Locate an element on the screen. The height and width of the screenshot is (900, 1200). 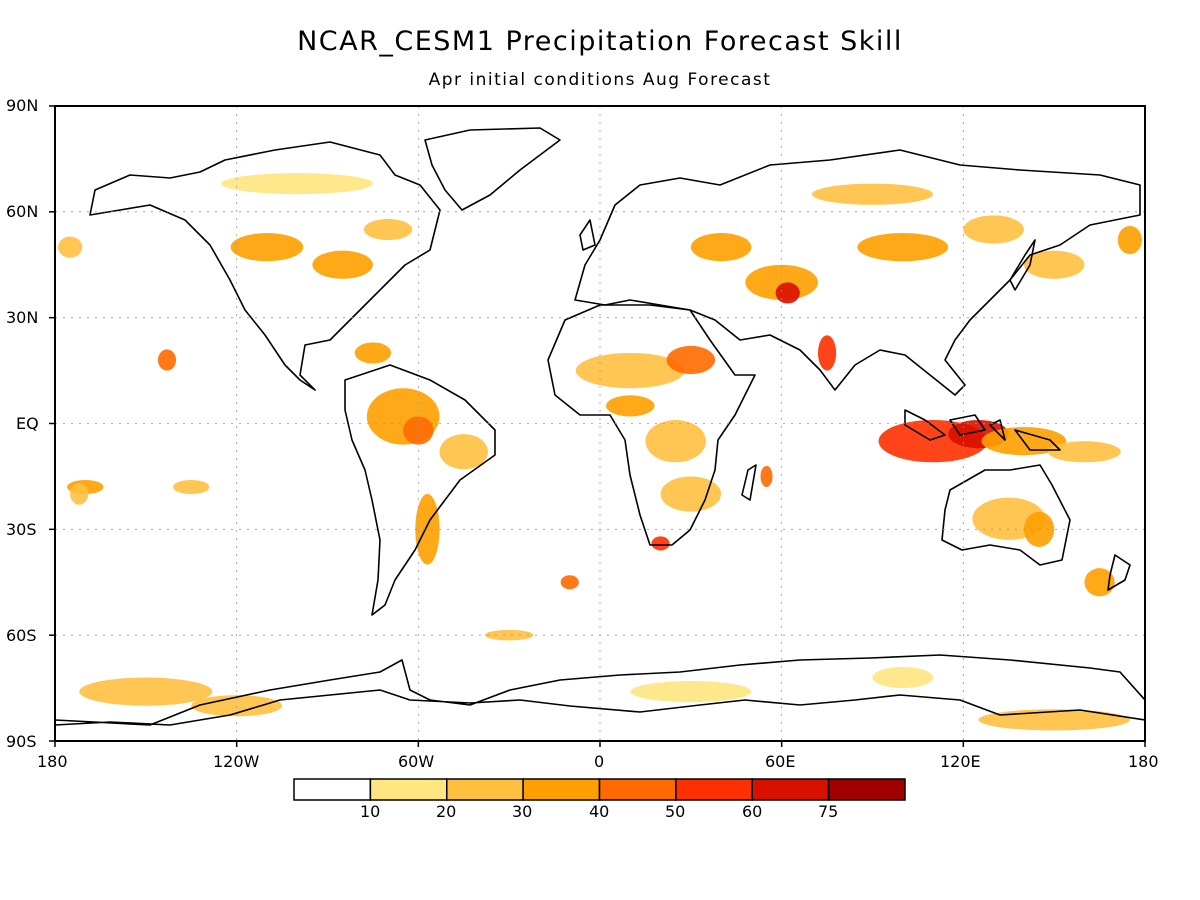
uk-coastline is located at coordinates (587, 235).